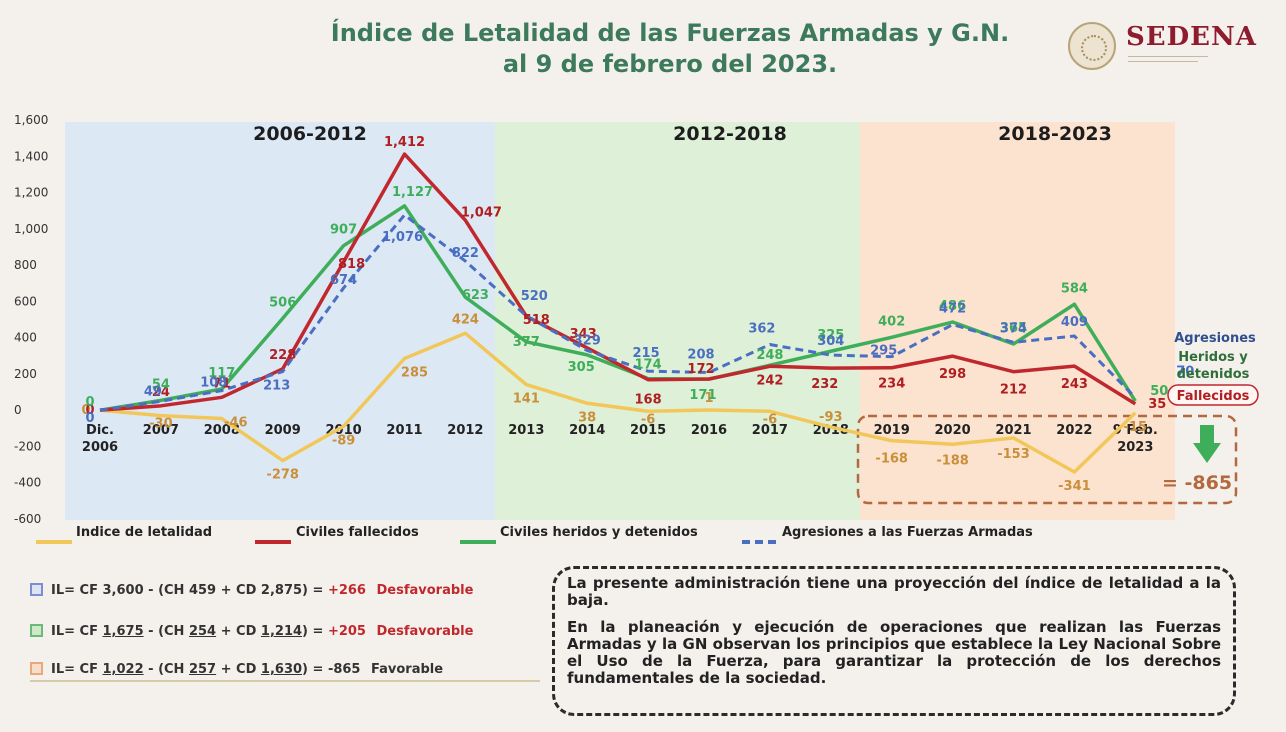 The width and height of the screenshot is (1286, 732). Describe the element at coordinates (31, 229) in the screenshot. I see `y-tick-label: 1,000` at that location.